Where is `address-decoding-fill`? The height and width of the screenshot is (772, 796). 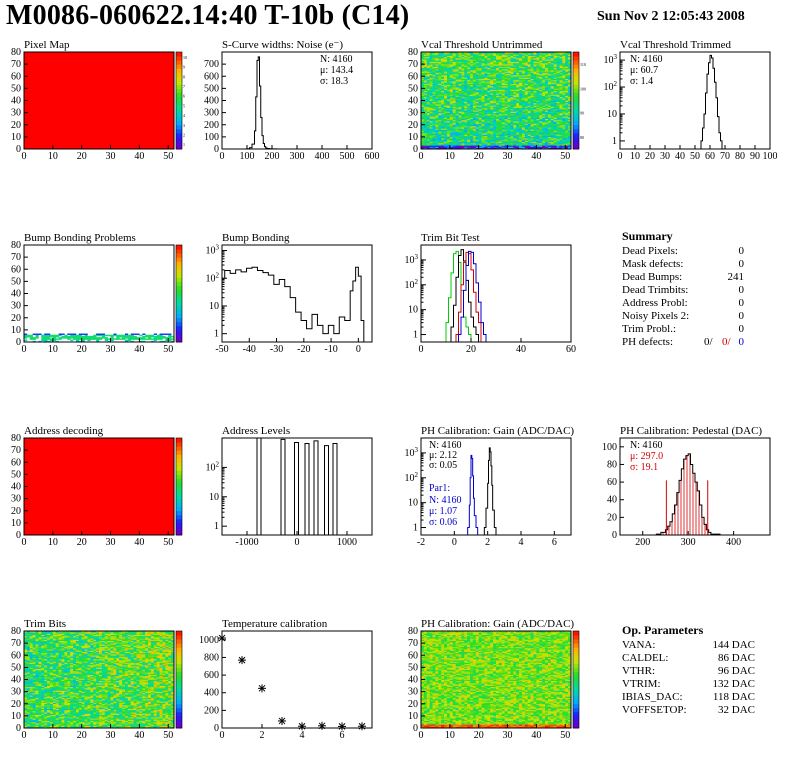
address-decoding-fill is located at coordinates (99, 486).